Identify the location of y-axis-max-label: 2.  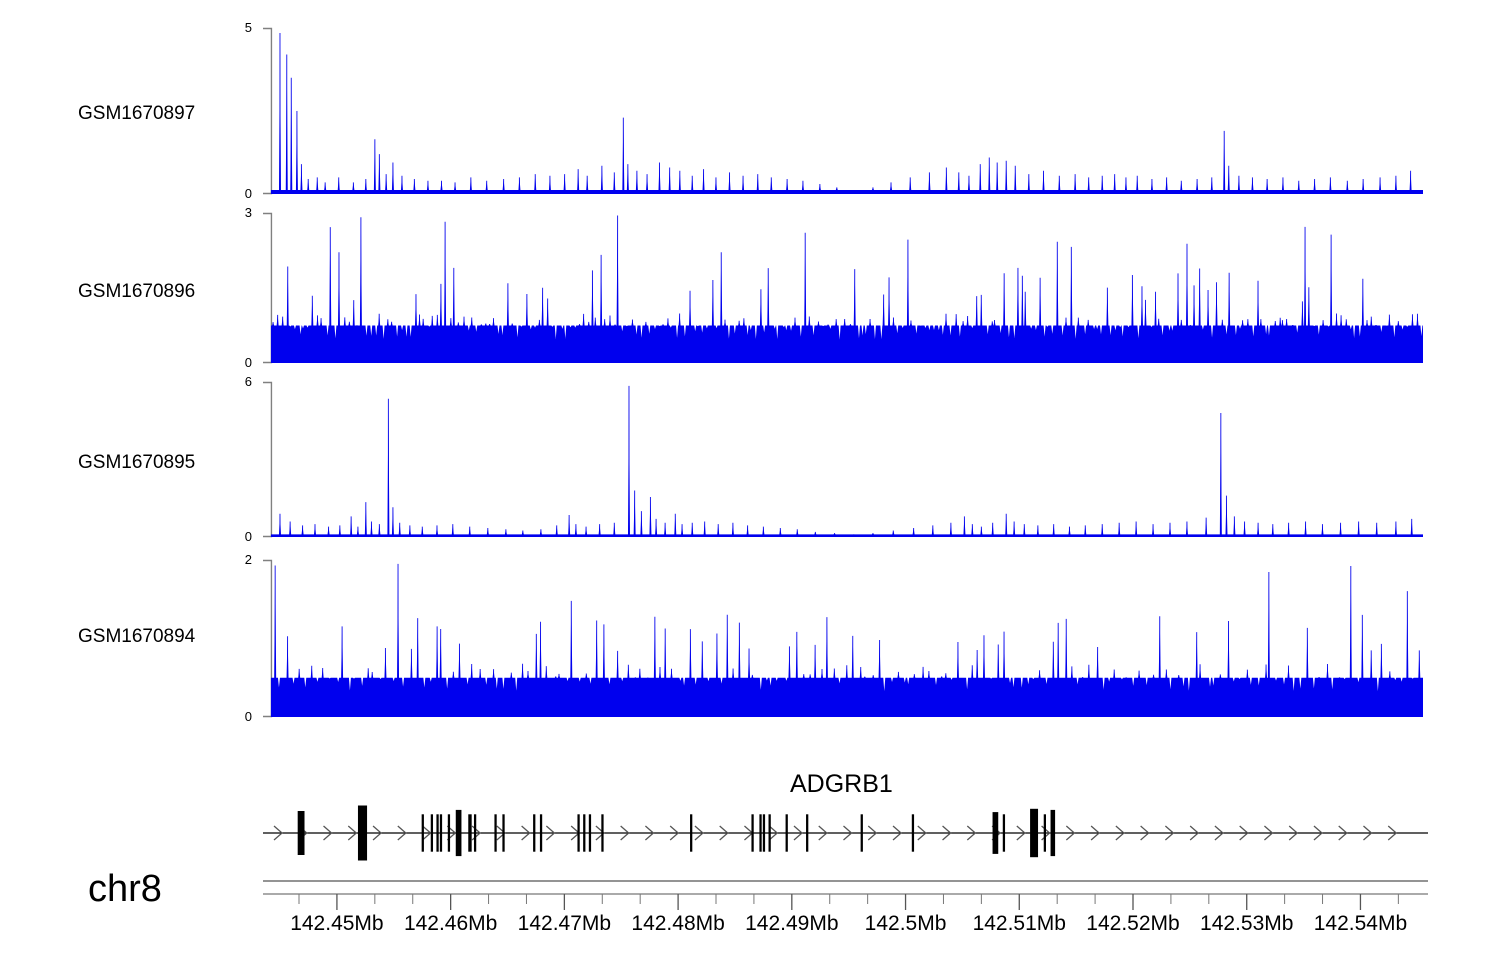
(248, 559).